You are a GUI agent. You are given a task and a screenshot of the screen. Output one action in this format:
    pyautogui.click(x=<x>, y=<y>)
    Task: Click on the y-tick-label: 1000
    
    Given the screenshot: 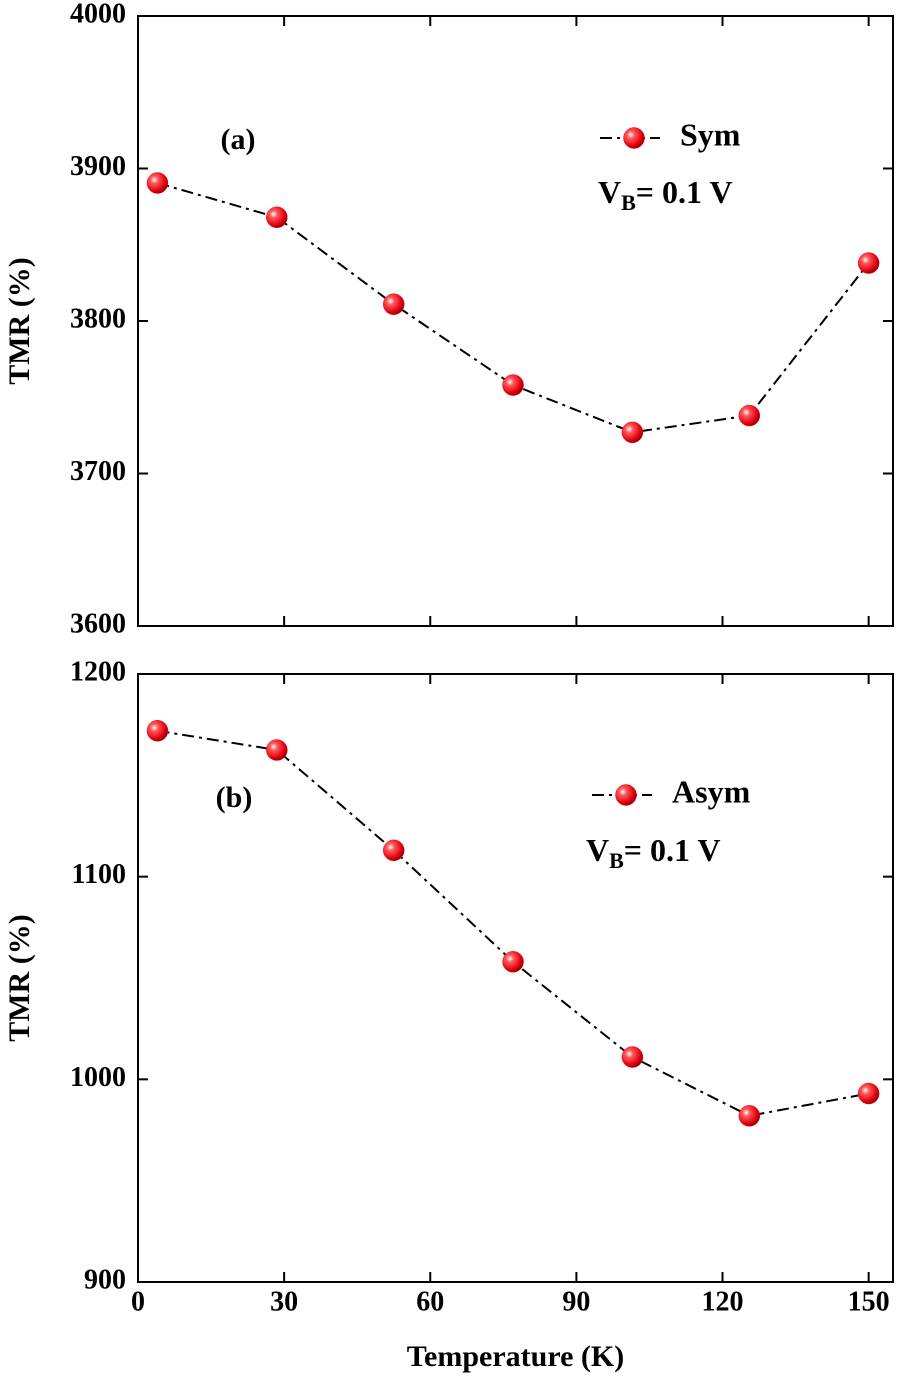 What is the action you would take?
    pyautogui.click(x=98, y=1077)
    